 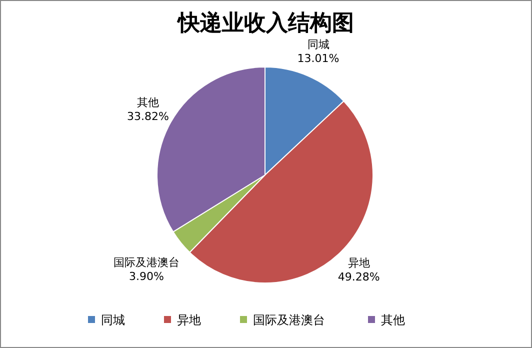 What do you see at coordinates (393, 320) in the screenshot?
I see `legend-label: 其他` at bounding box center [393, 320].